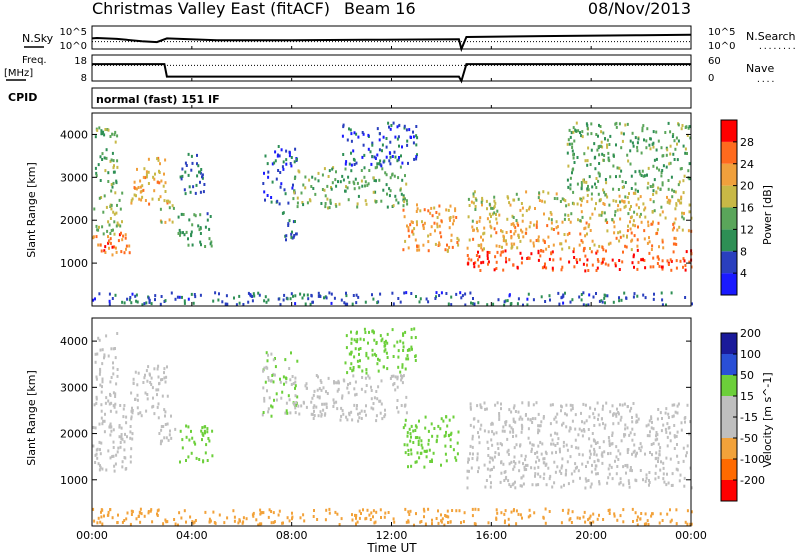 The height and width of the screenshot is (554, 800). I want to click on y-tick-label: 3000, so click(74, 387).